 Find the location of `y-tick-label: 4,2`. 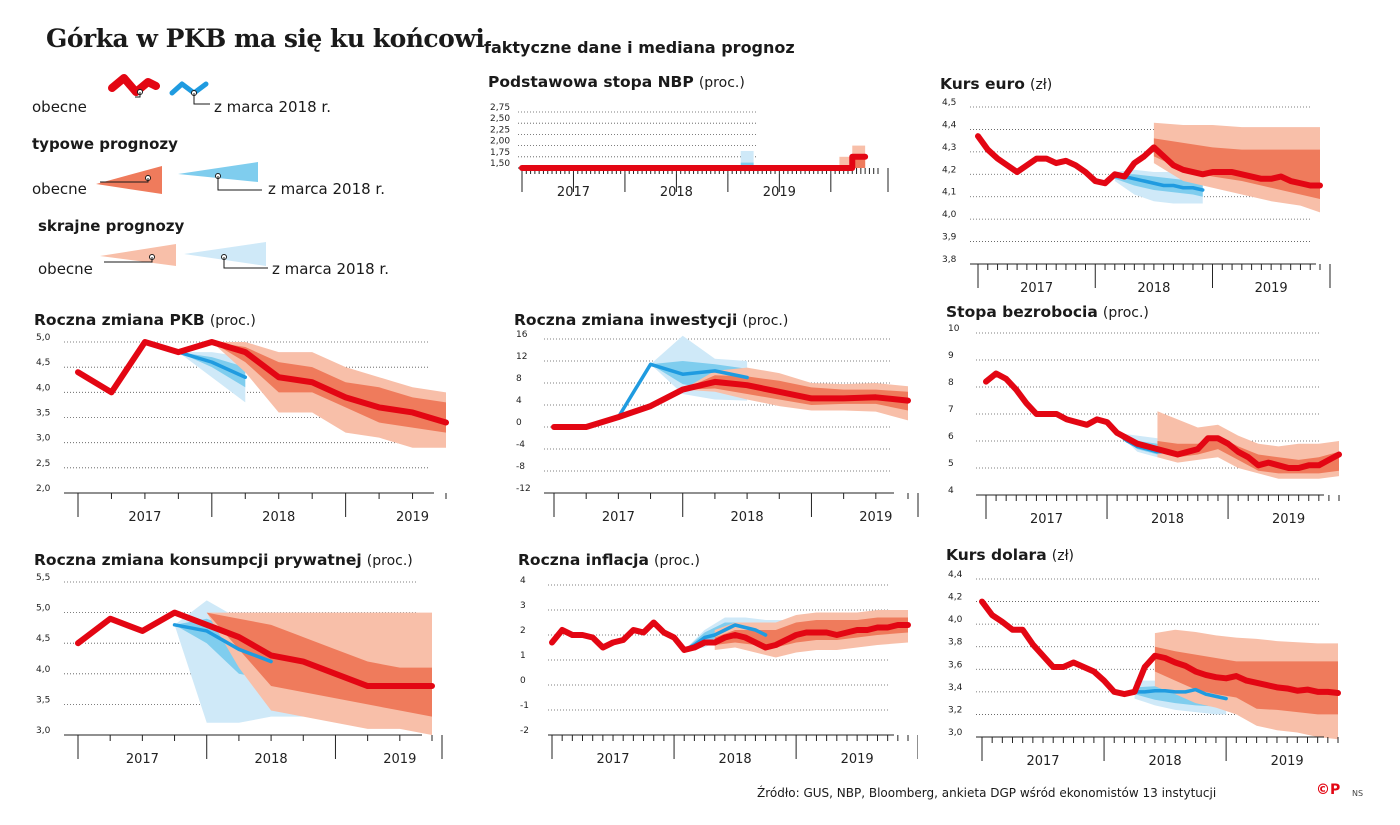

y-tick-label: 4,2 is located at coordinates (949, 170).